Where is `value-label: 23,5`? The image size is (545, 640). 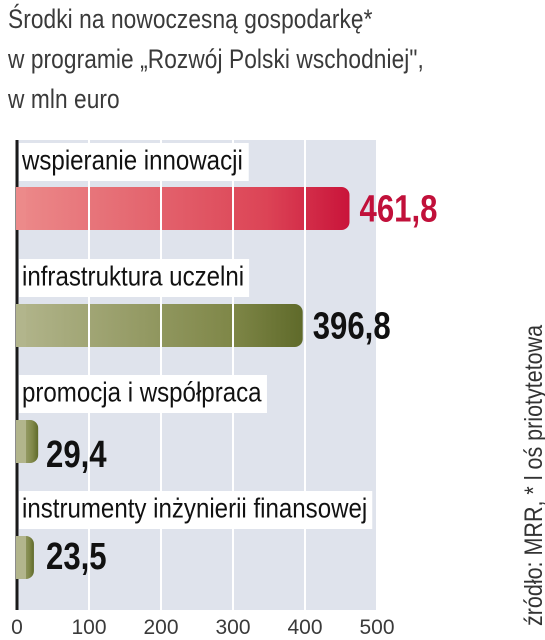 value-label: 23,5 is located at coordinates (76, 557).